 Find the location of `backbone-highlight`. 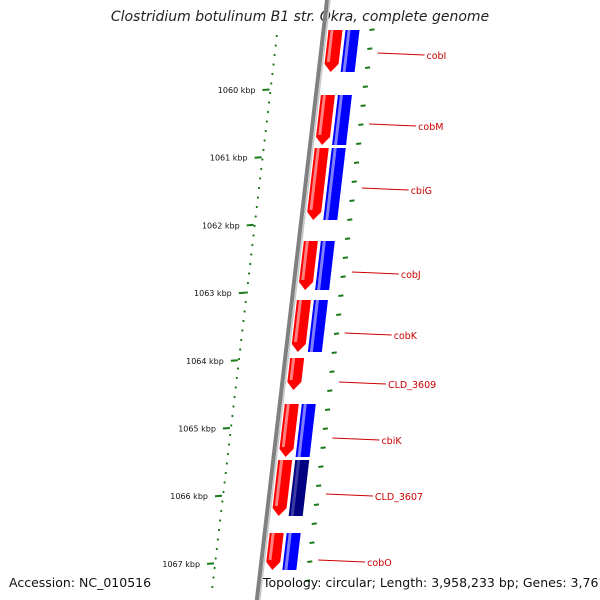

backbone-highlight is located at coordinates (295, 300).